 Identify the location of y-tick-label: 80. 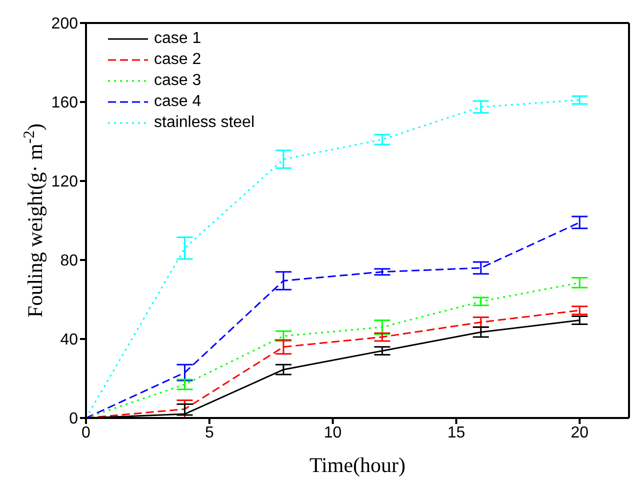
(69, 261).